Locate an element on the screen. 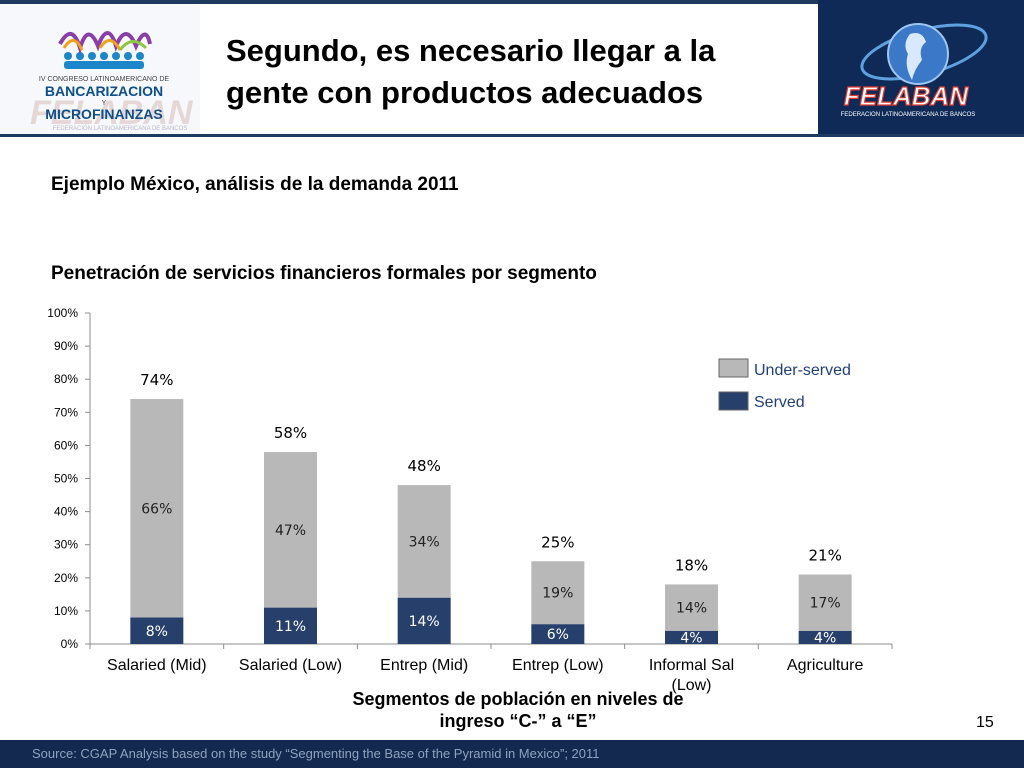 Image resolution: width=1024 pixels, height=768 pixels. people-icon is located at coordinates (104, 60).